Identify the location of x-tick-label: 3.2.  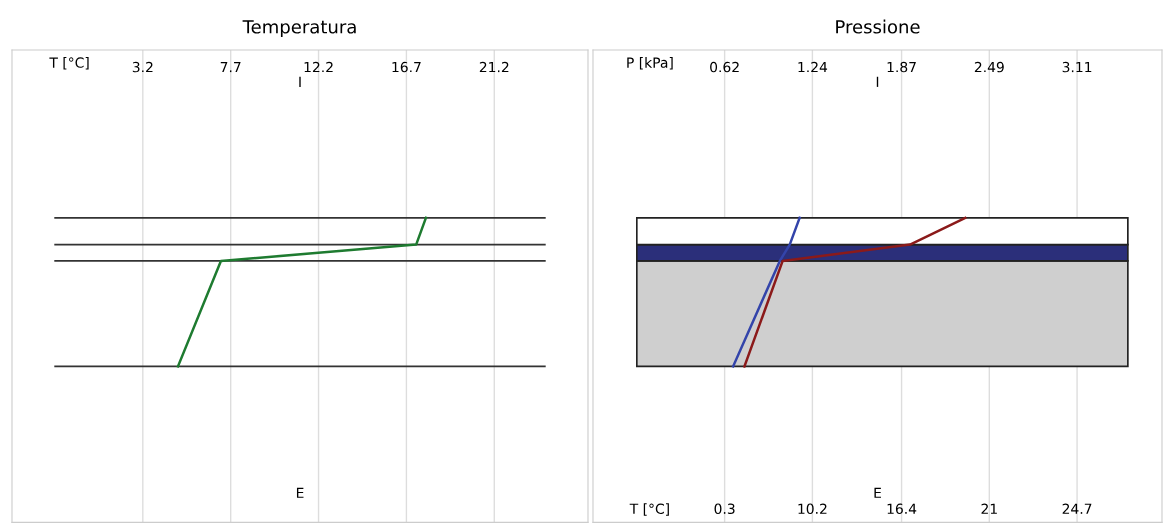
(142, 67).